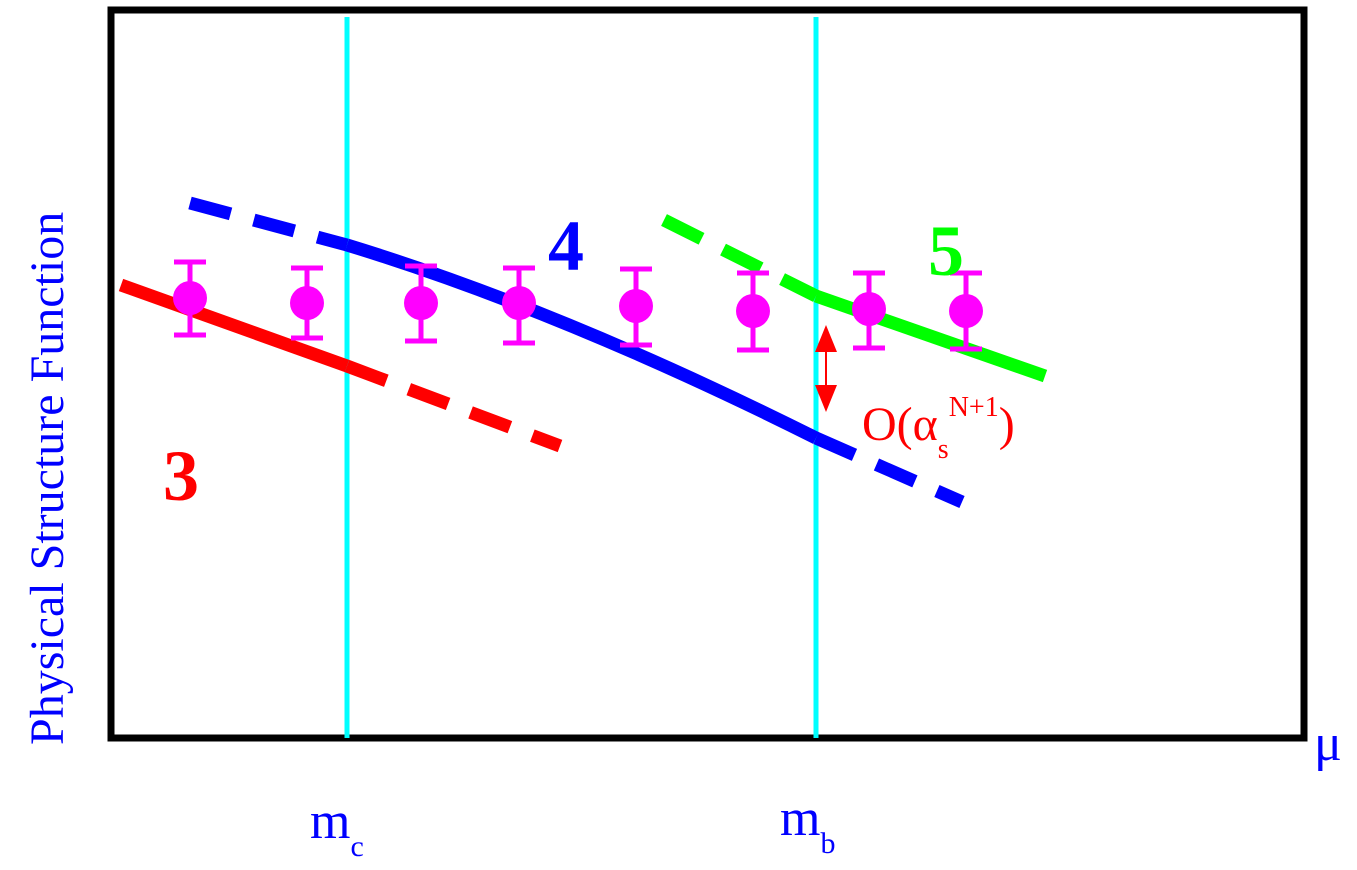 The width and height of the screenshot is (1357, 870). Describe the element at coordinates (800, 818) in the screenshot. I see `threshold-label-mb-main: m` at that location.